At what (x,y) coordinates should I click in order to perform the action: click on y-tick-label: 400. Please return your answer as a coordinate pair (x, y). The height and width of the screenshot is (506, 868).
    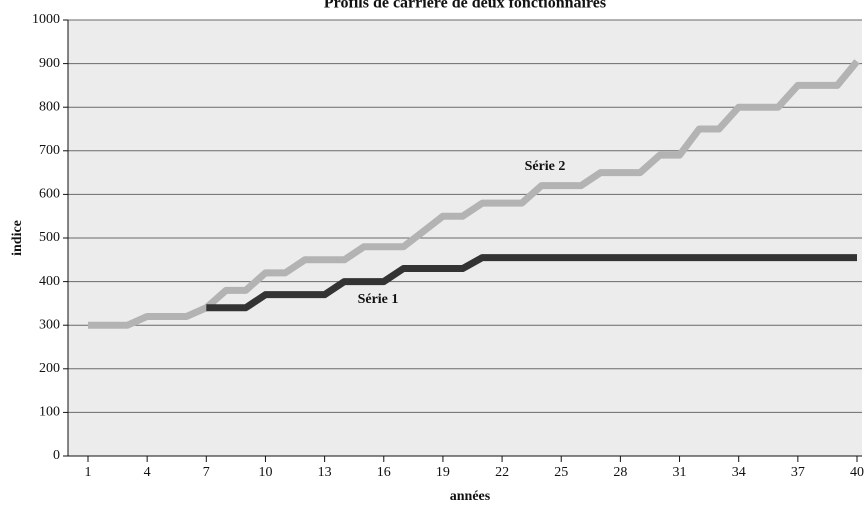
    Looking at the image, I should click on (49, 281).